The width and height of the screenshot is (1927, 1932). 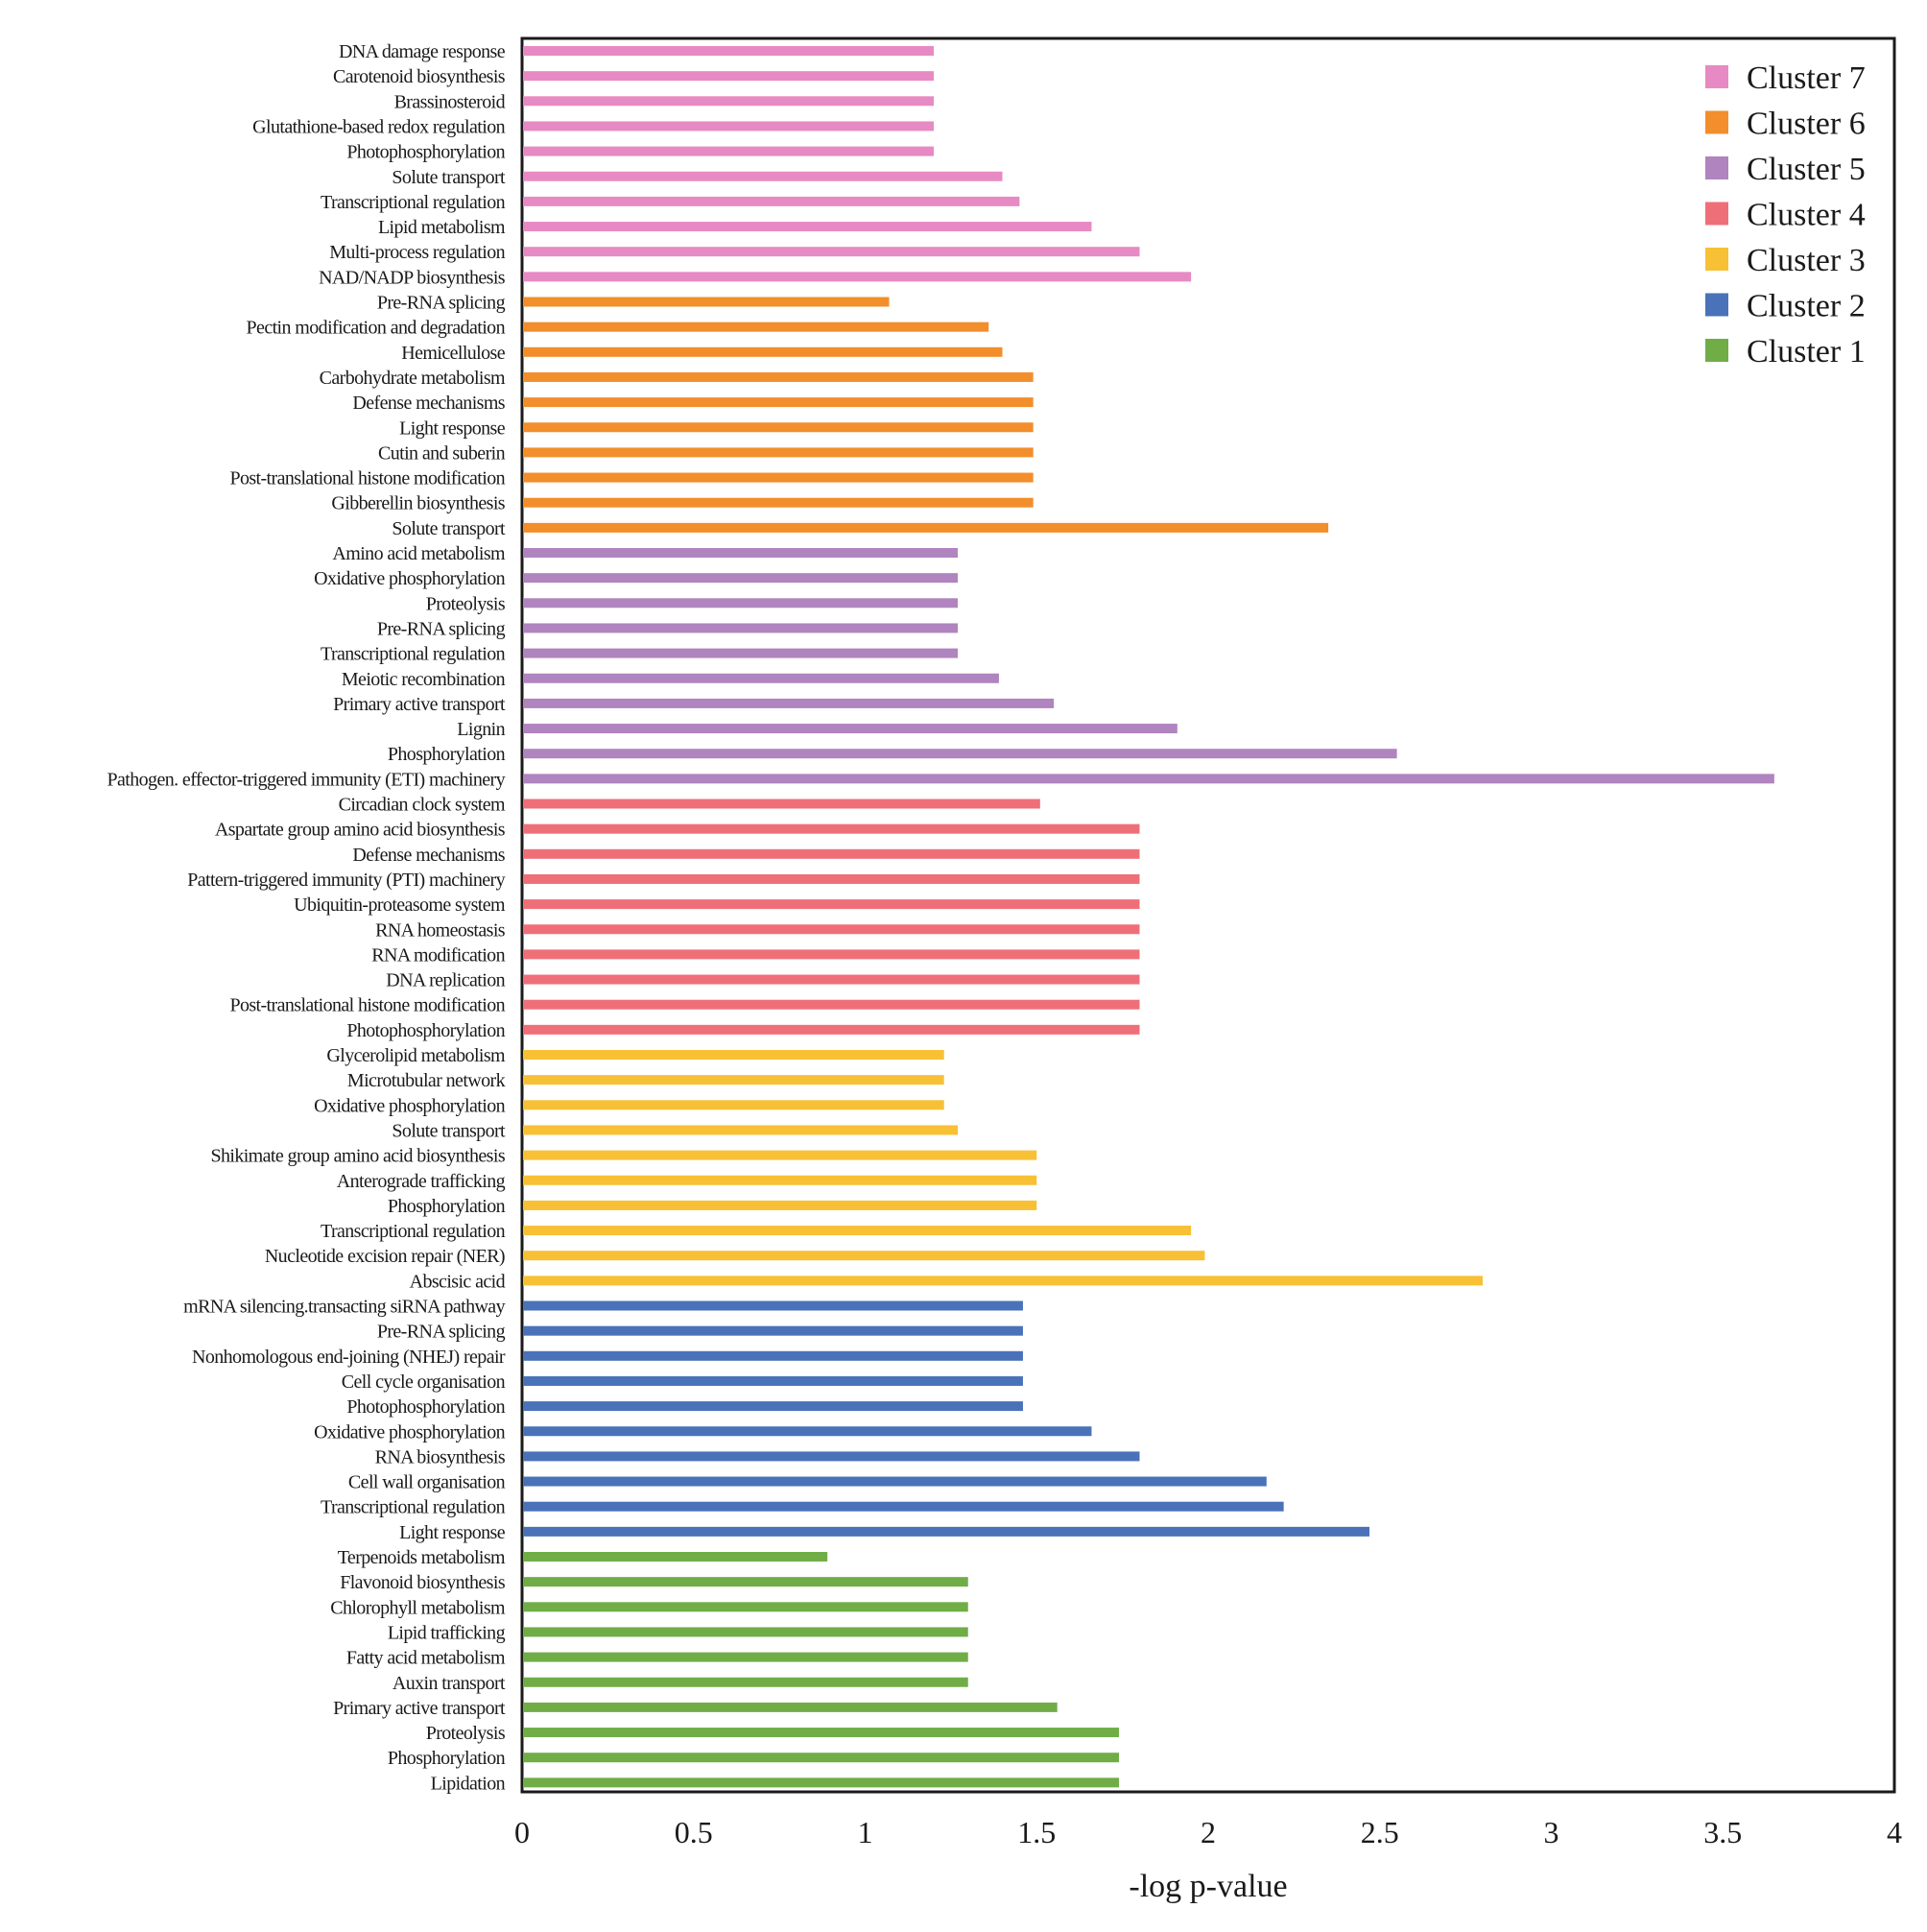 I want to click on category-label: Cutin and suberin, so click(x=442, y=453).